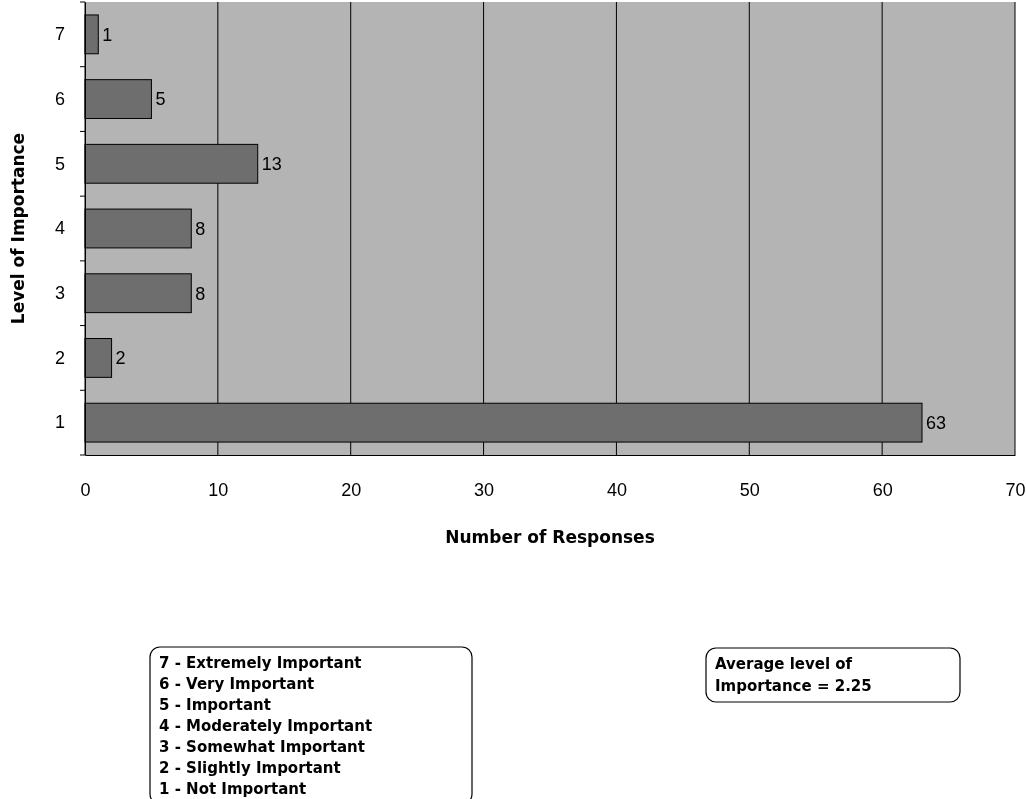  Describe the element at coordinates (749, 489) in the screenshot. I see `x-tick-label: 50` at that location.